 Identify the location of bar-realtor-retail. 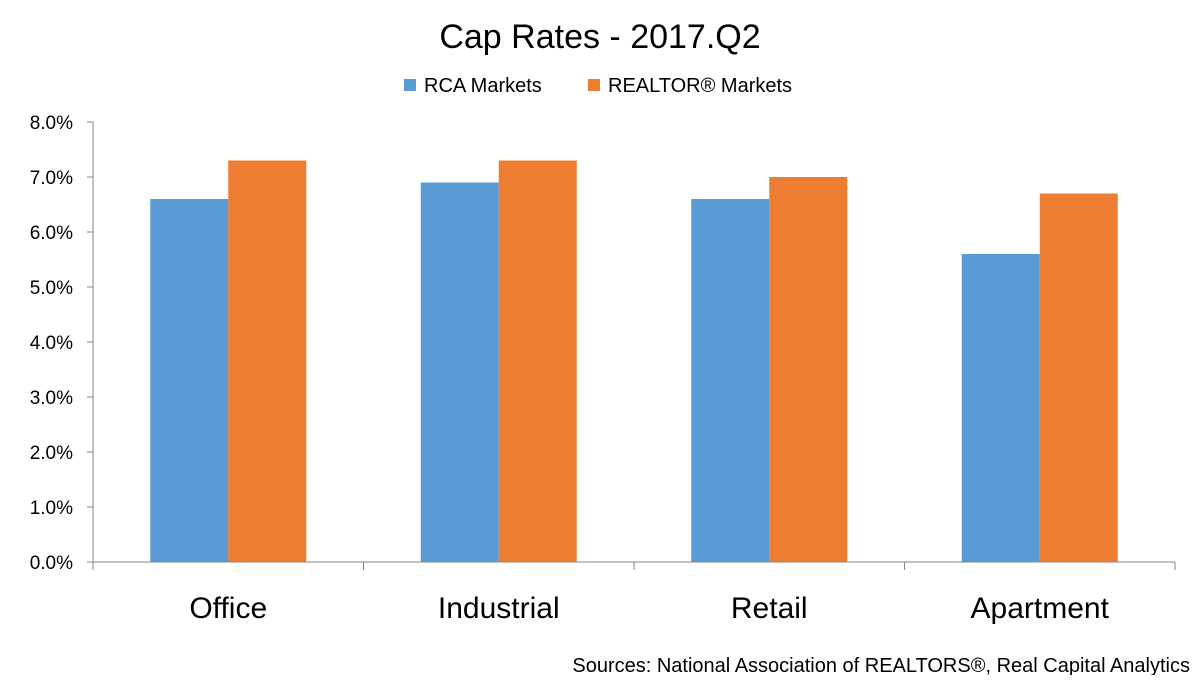
(808, 369).